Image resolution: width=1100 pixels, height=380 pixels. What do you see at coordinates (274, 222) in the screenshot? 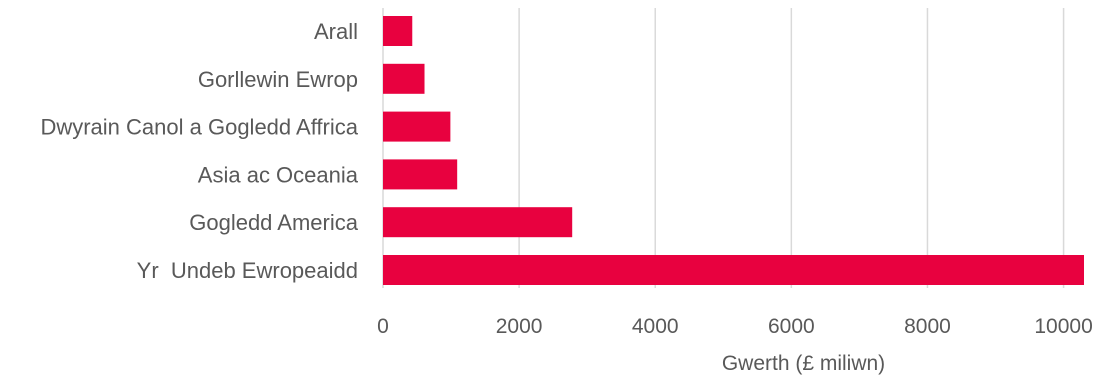
I see `category-label: Gogledd America` at bounding box center [274, 222].